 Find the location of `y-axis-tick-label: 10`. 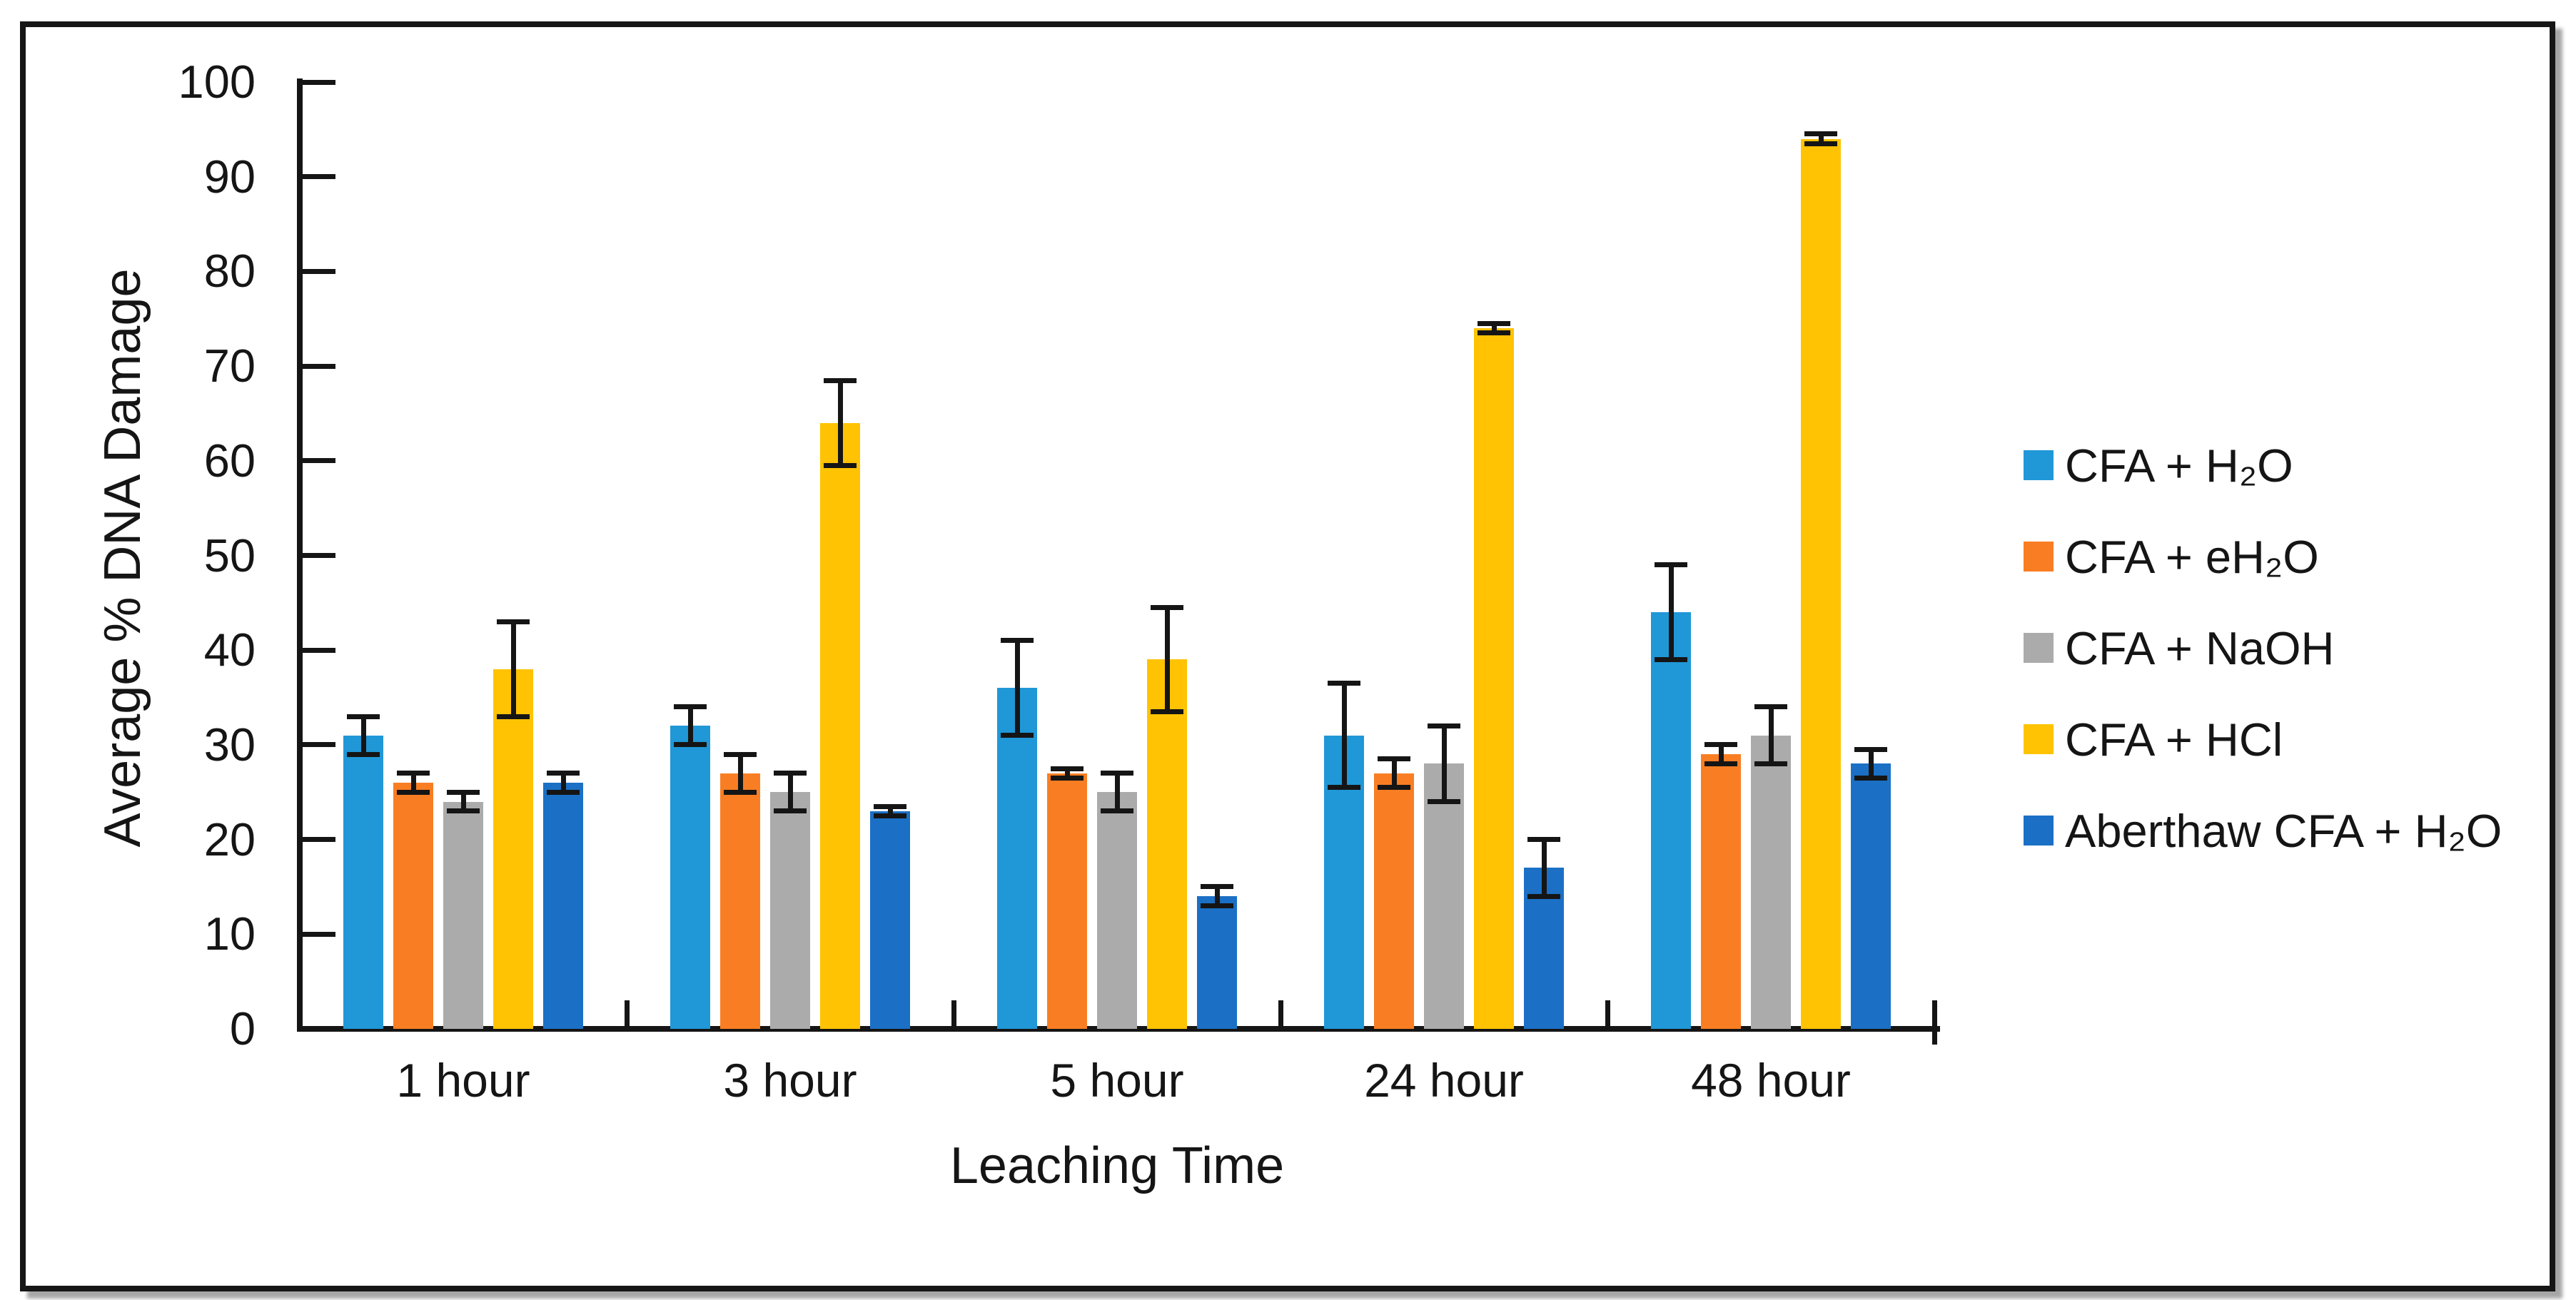

y-axis-tick-label: 10 is located at coordinates (229, 934).